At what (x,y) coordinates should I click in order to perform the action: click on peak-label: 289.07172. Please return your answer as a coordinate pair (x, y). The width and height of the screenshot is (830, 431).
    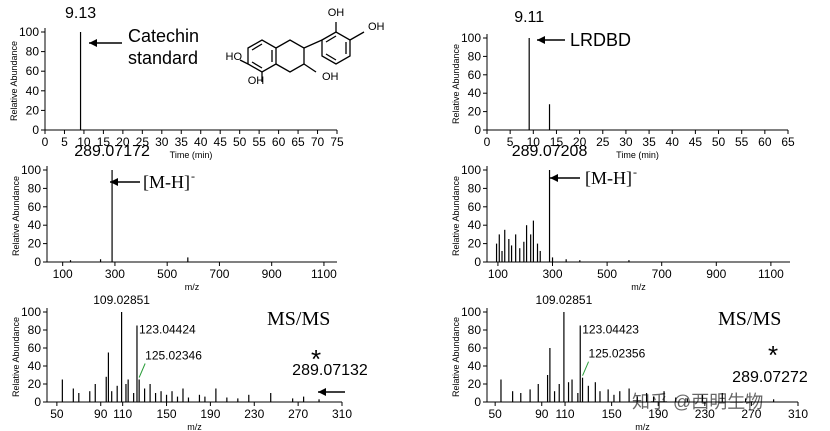
    Looking at the image, I should click on (112, 151).